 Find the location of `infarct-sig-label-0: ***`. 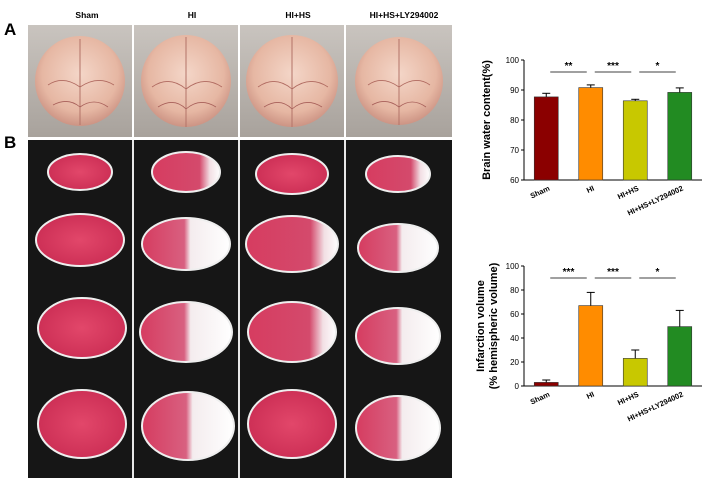

infarct-sig-label-0: *** is located at coordinates (569, 272).